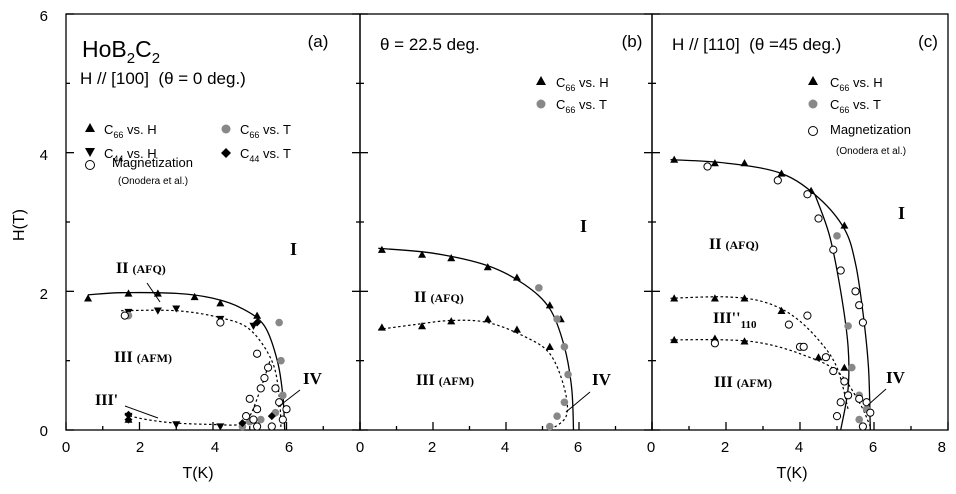 The image size is (956, 494). I want to click on legend-reference: (Onodera et al.), so click(153, 181).